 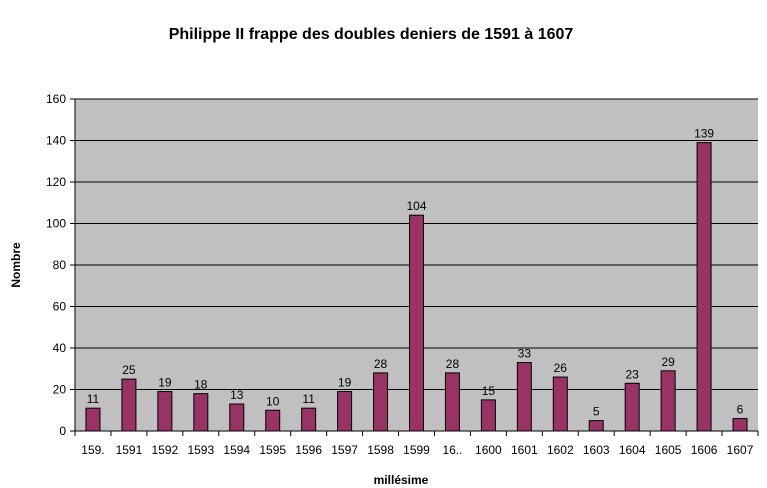 What do you see at coordinates (596, 412) in the screenshot?
I see `data-label: 5` at bounding box center [596, 412].